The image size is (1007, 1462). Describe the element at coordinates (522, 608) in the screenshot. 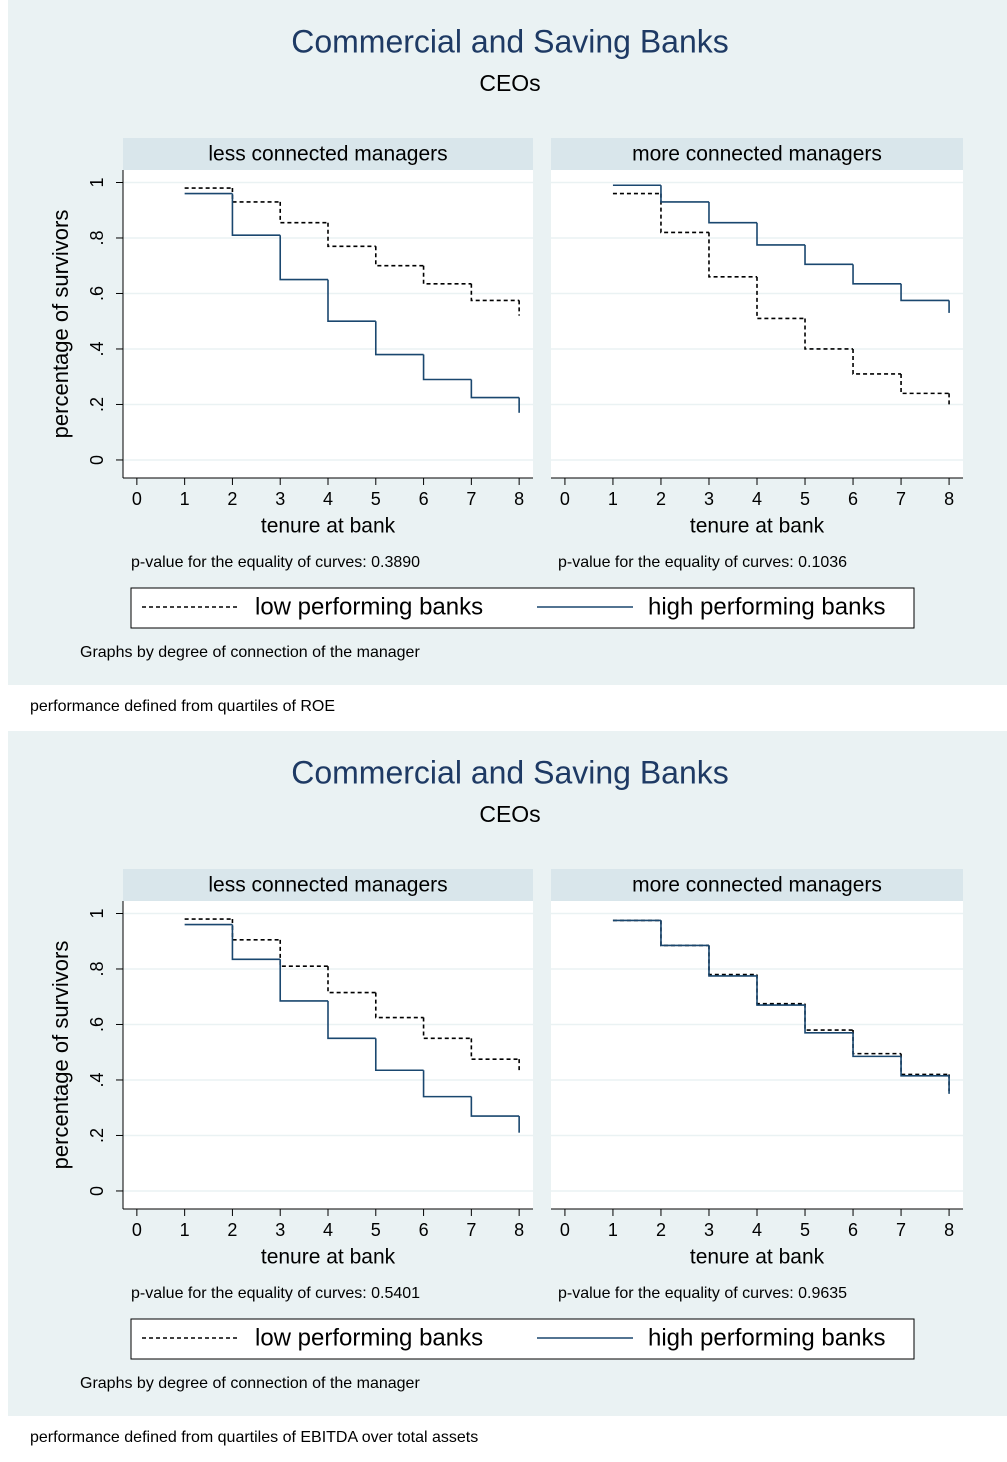

I see `legend-box` at that location.